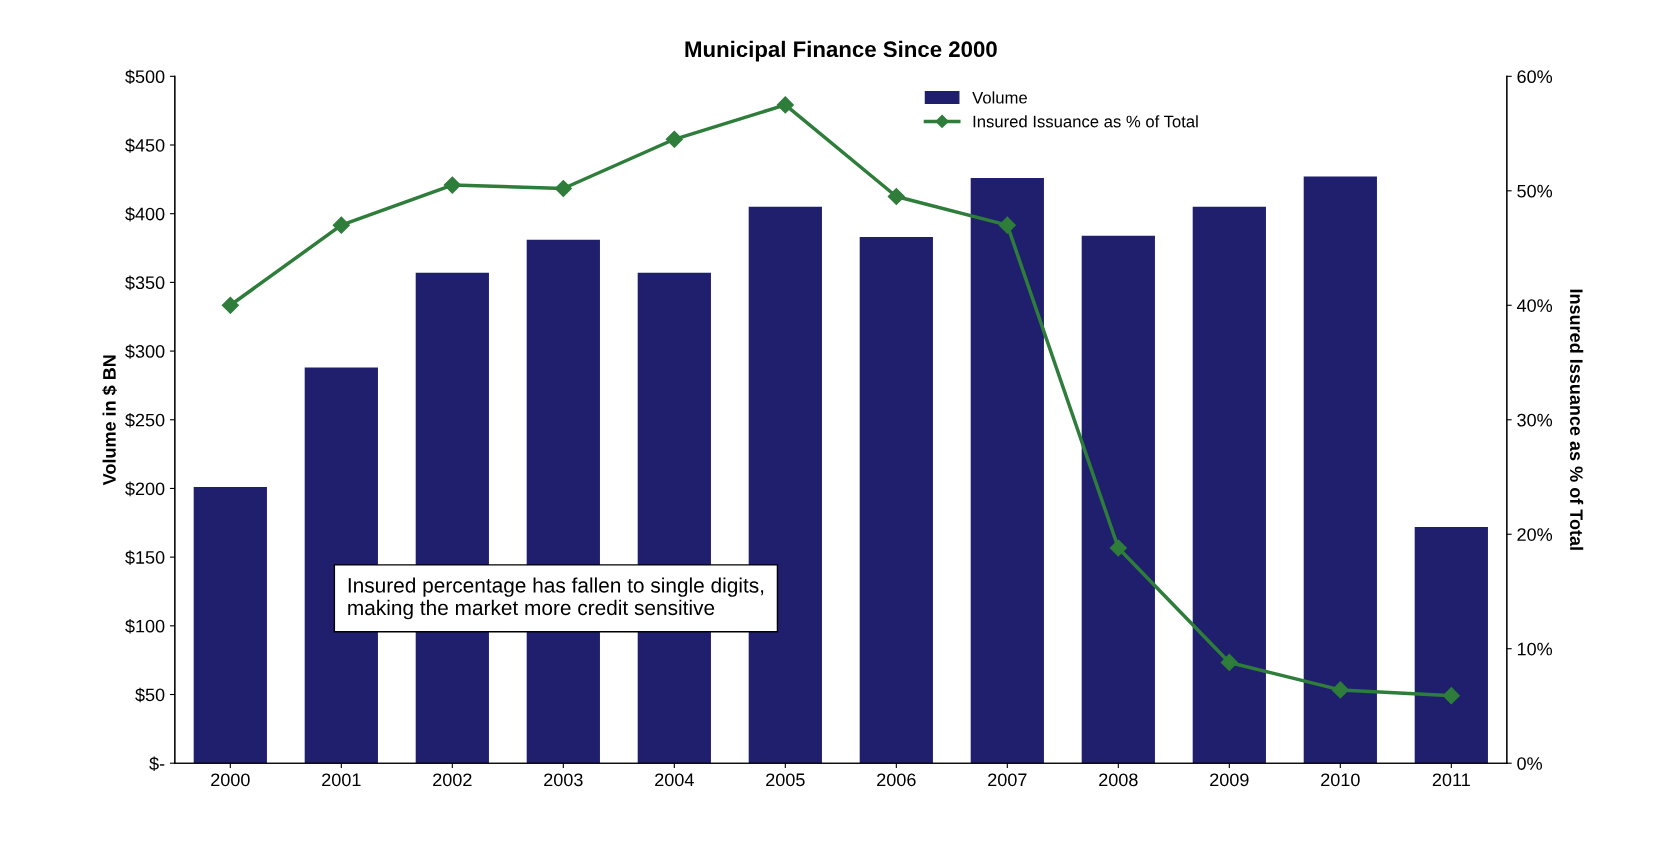  I want to click on x-tick-label: 2009, so click(1229, 780).